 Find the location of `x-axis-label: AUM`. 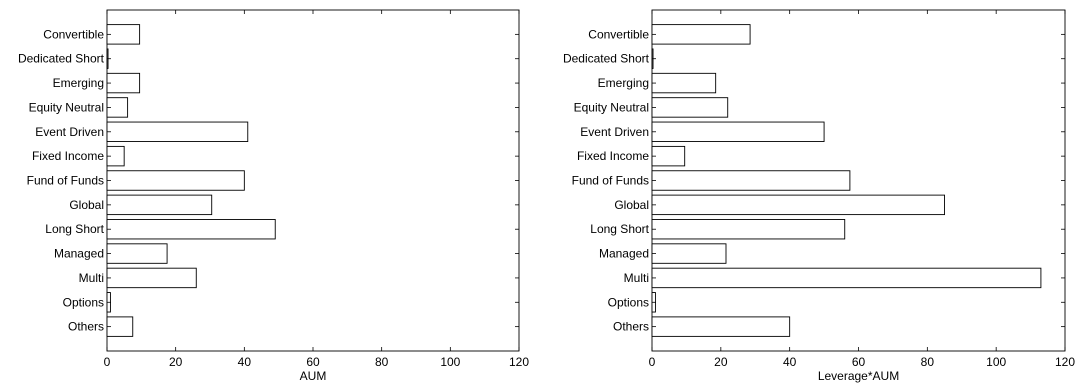

x-axis-label: AUM is located at coordinates (313, 376).